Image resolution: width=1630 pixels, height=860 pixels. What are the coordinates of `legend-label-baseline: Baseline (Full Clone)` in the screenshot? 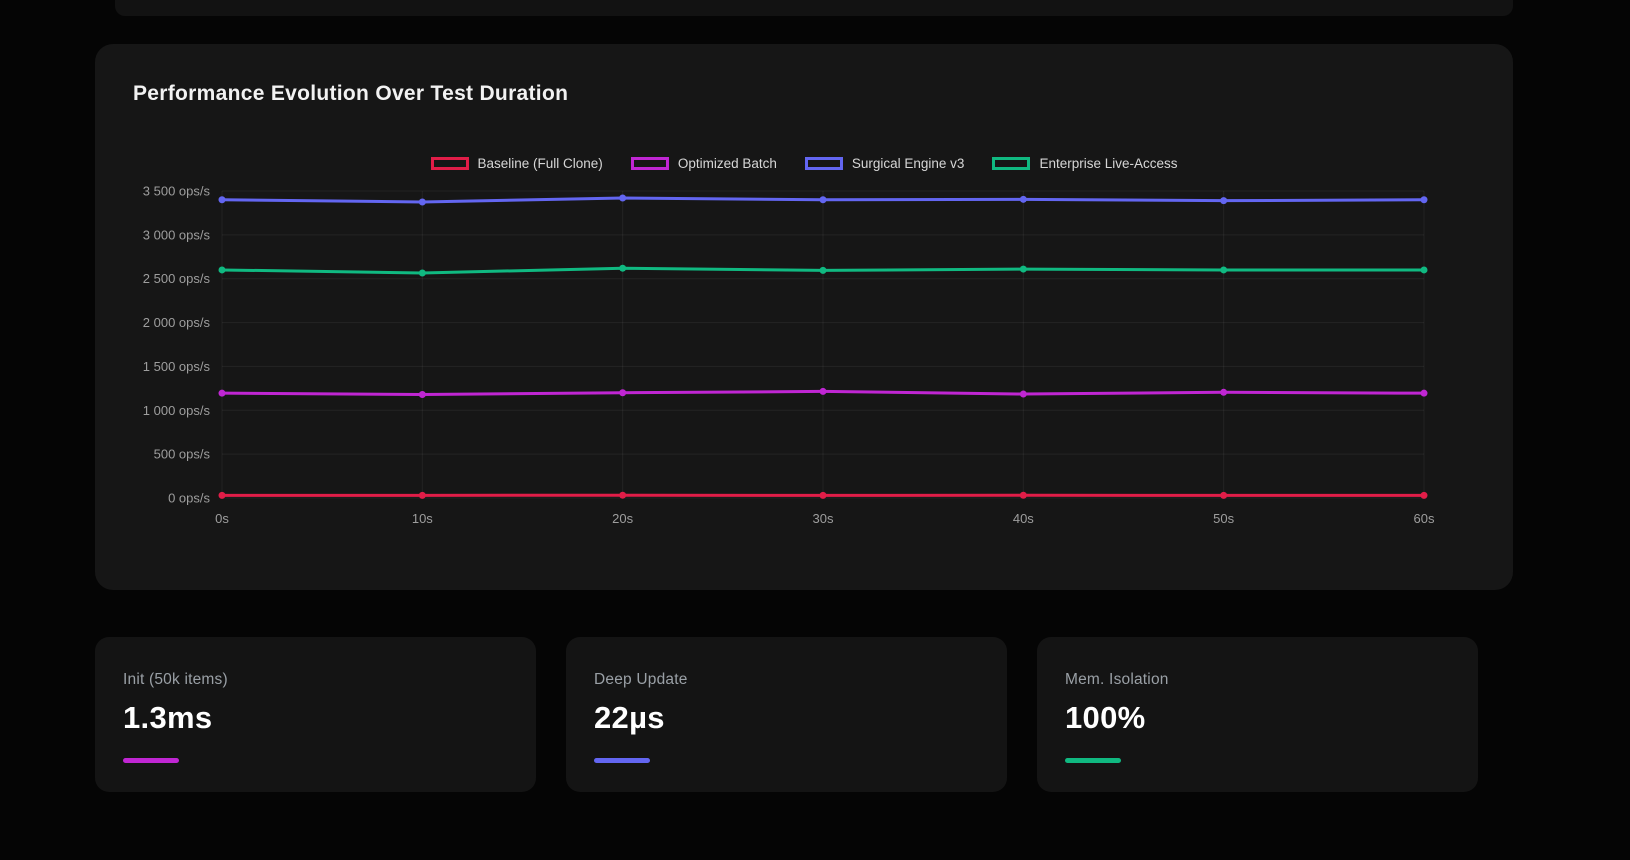 It's located at (540, 163).